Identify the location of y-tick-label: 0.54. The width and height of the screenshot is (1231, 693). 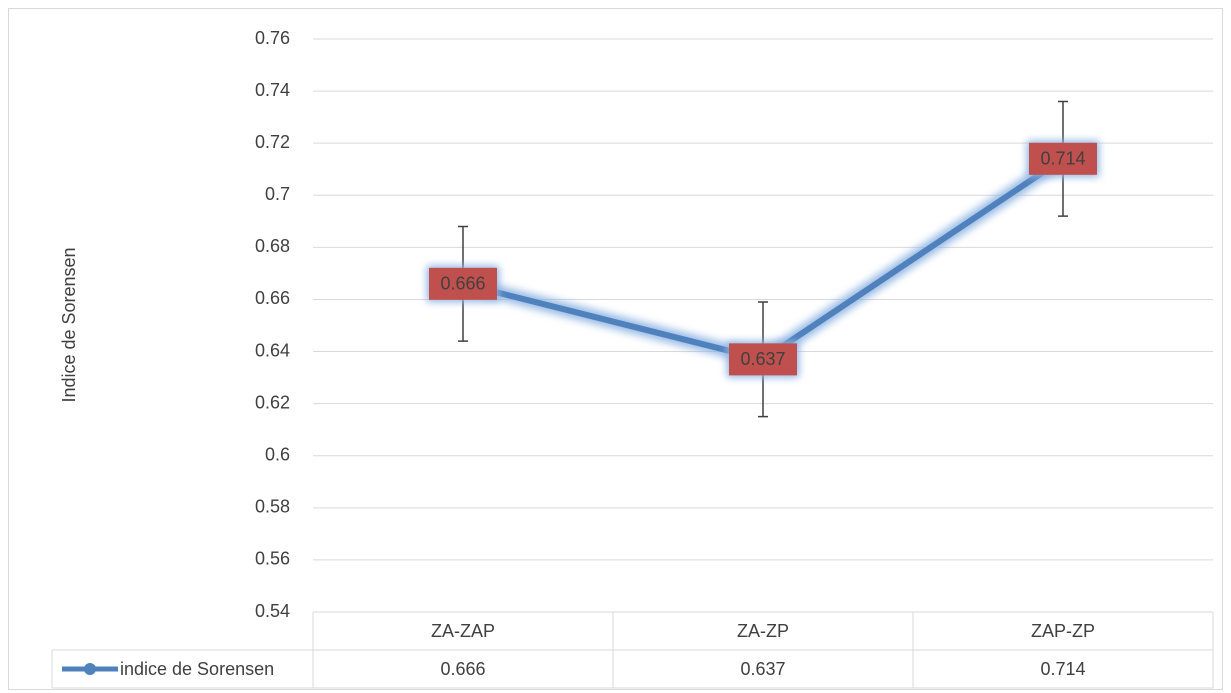
(272, 611).